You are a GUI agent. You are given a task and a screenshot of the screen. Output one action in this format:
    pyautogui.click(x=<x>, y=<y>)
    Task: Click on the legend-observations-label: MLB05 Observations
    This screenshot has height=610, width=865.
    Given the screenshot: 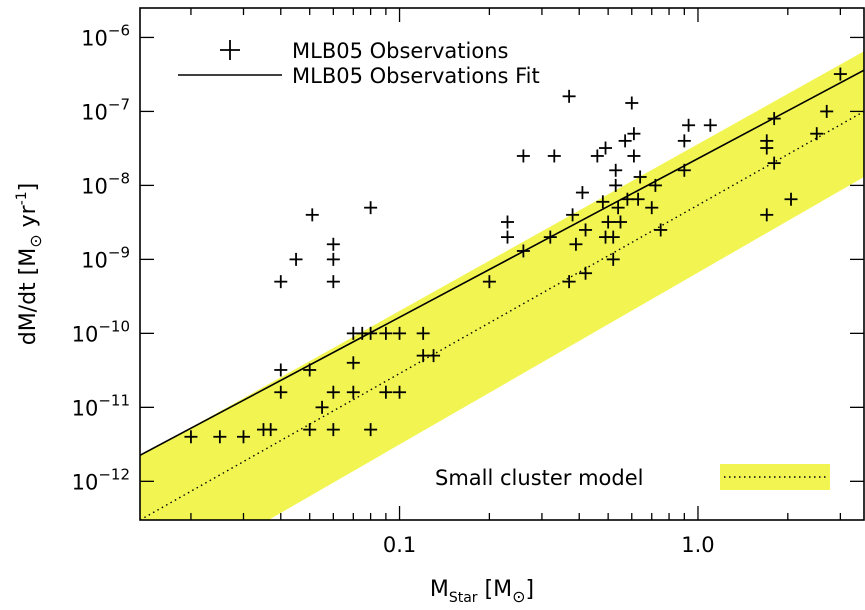 What is the action you would take?
    pyautogui.click(x=400, y=51)
    